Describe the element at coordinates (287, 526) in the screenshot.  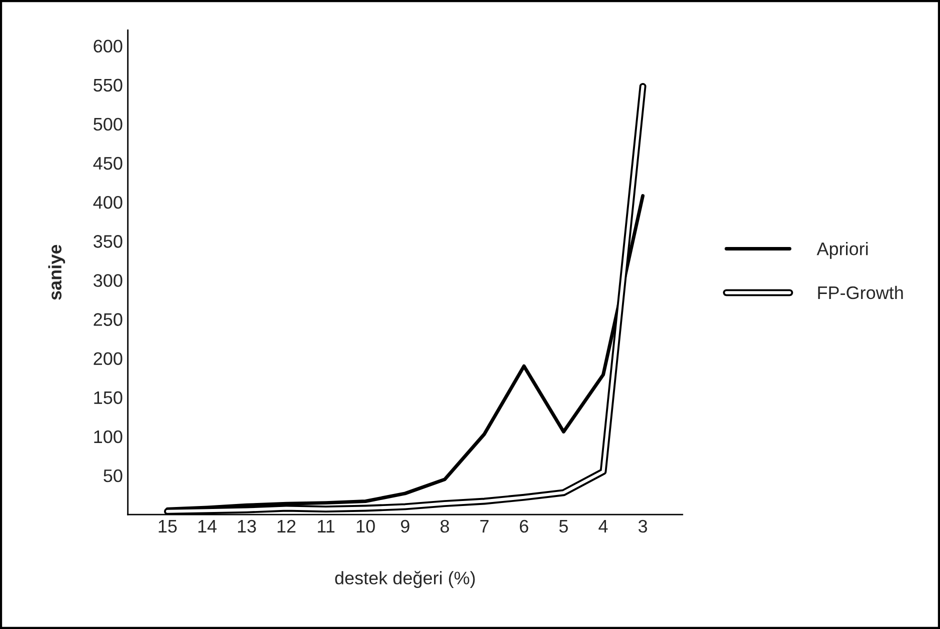
I see `x-tick-label: 12` at that location.